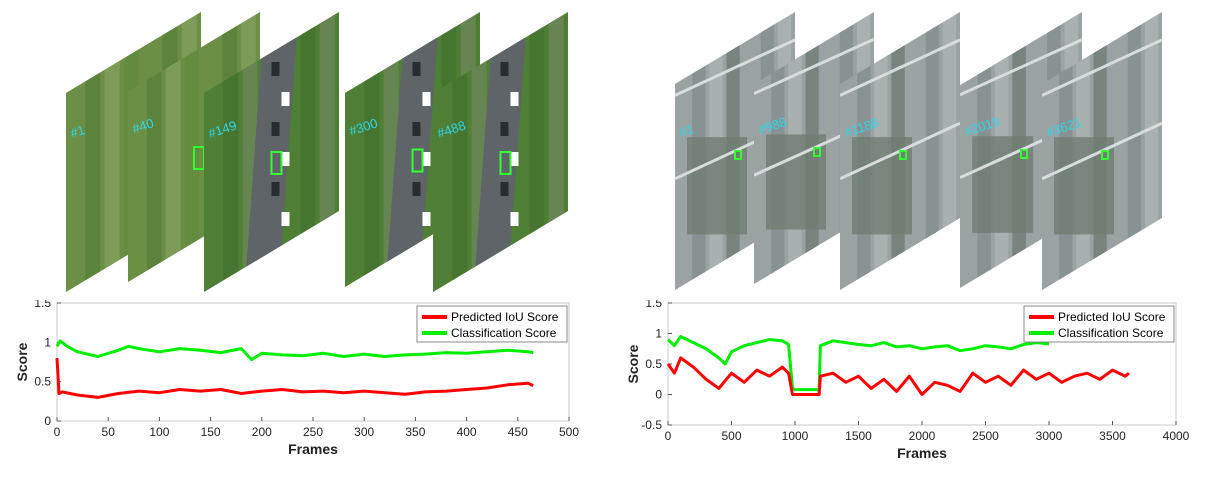 This screenshot has height=486, width=1227. Describe the element at coordinates (467, 432) in the screenshot. I see `x-tick-label: 400` at that location.